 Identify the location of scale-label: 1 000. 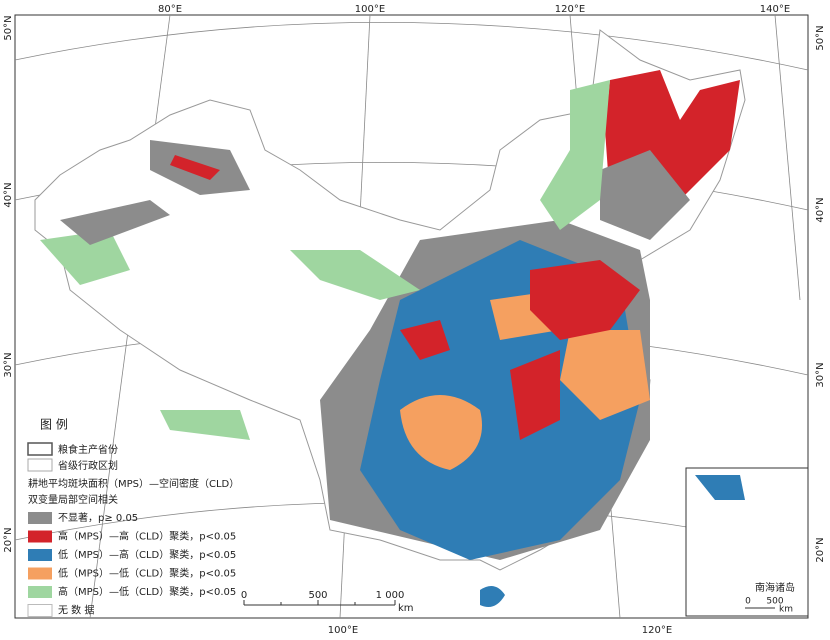
(390, 595).